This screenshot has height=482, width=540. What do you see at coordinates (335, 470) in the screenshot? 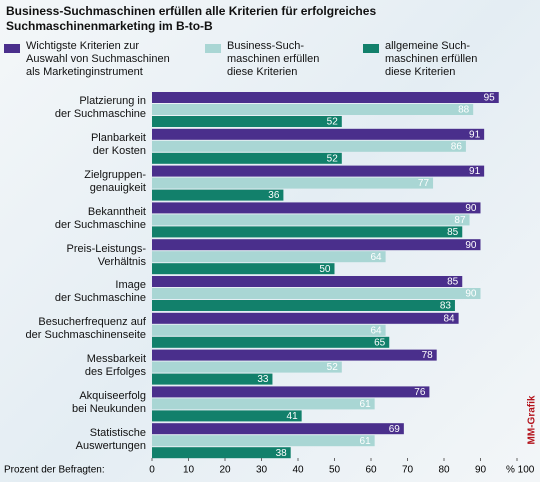
I see `x-tick-label: 50` at bounding box center [335, 470].